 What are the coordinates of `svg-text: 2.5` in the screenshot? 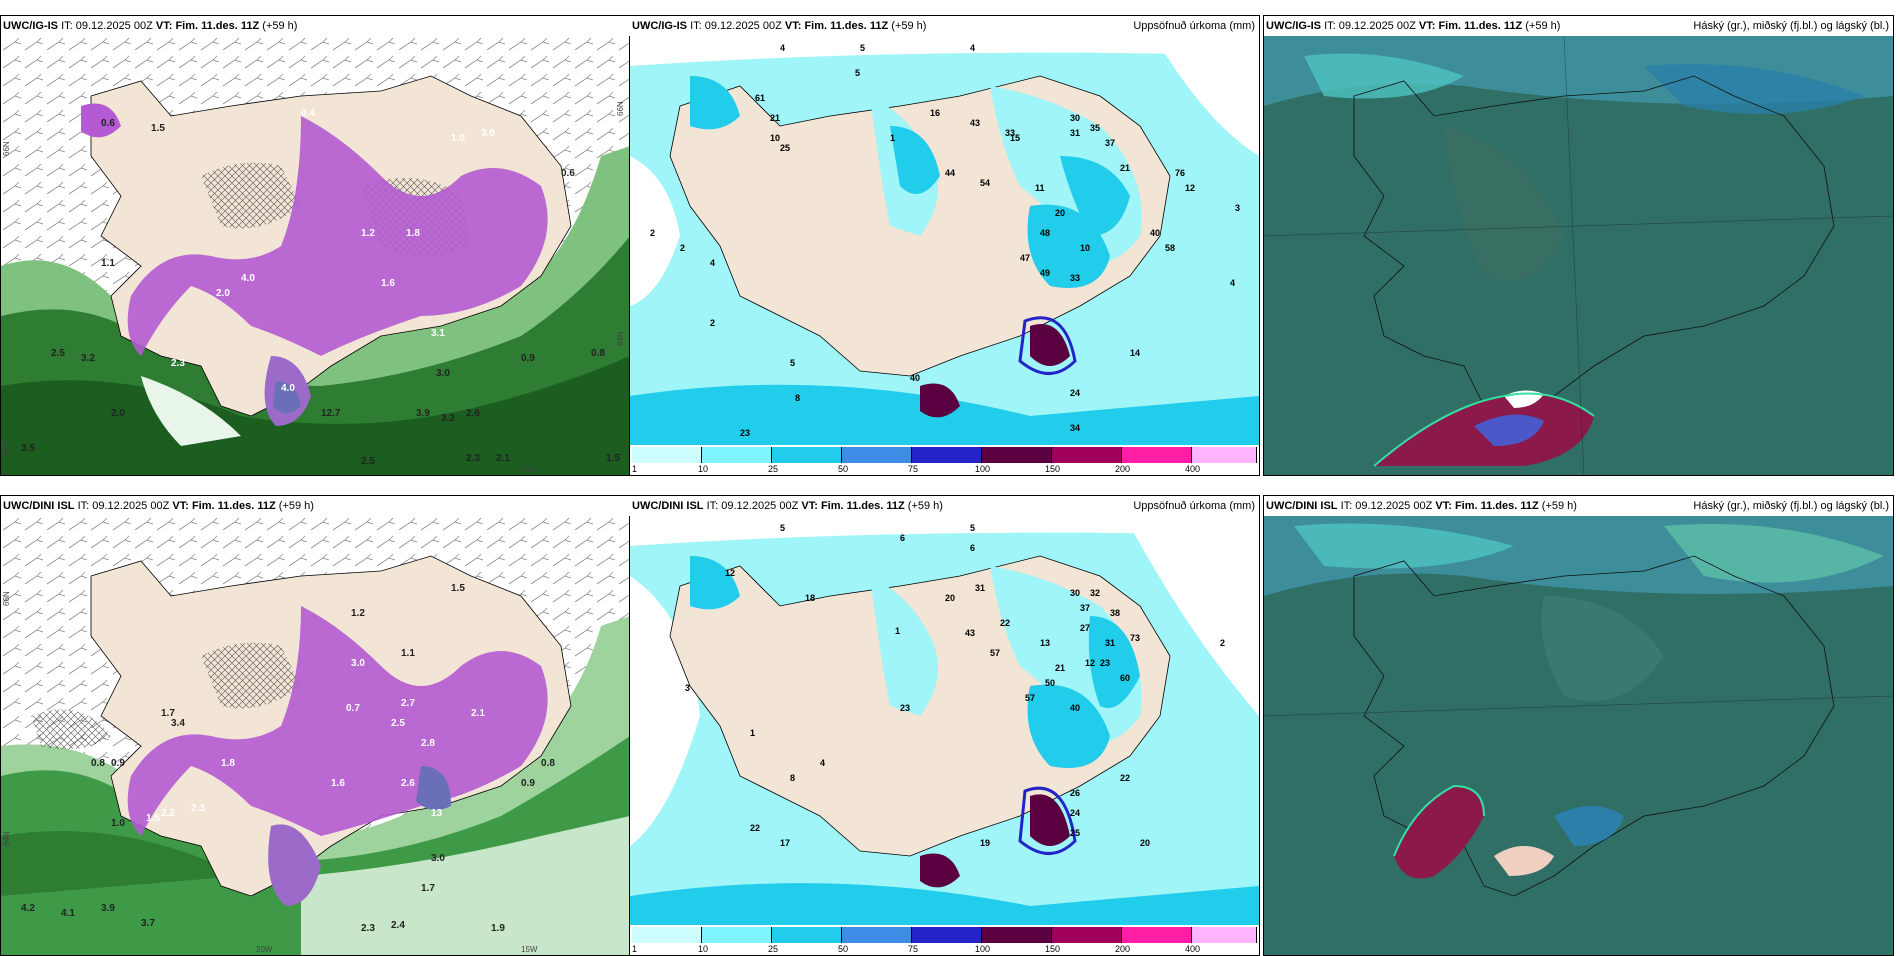 It's located at (398, 723).